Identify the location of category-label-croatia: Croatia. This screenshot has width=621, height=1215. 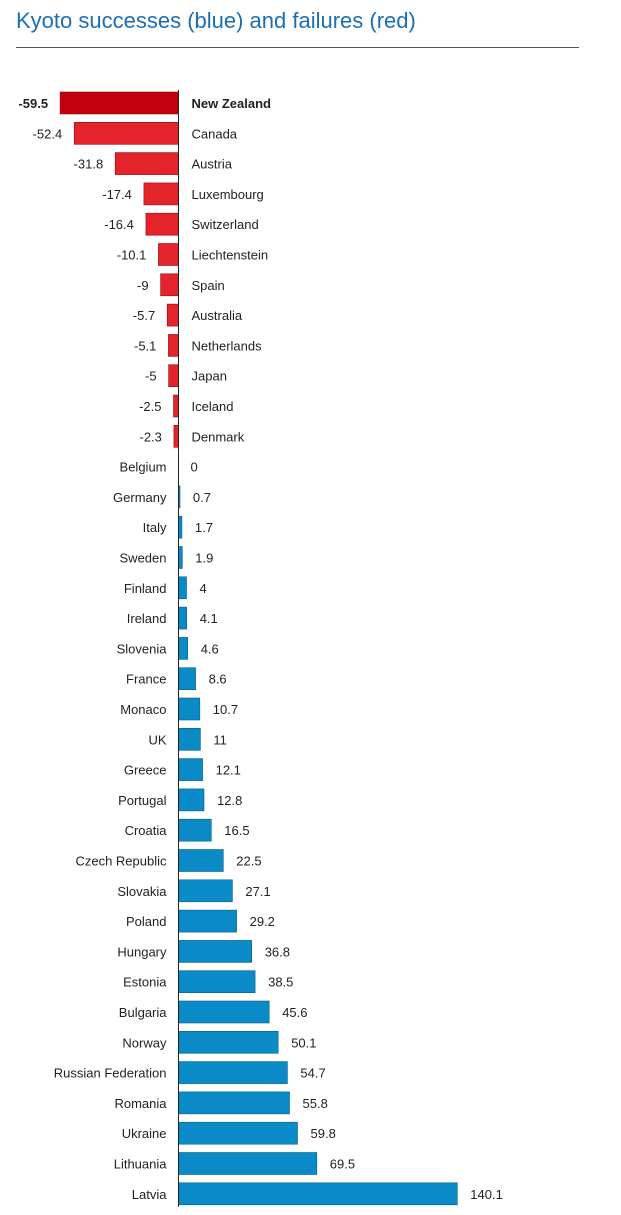
(146, 830).